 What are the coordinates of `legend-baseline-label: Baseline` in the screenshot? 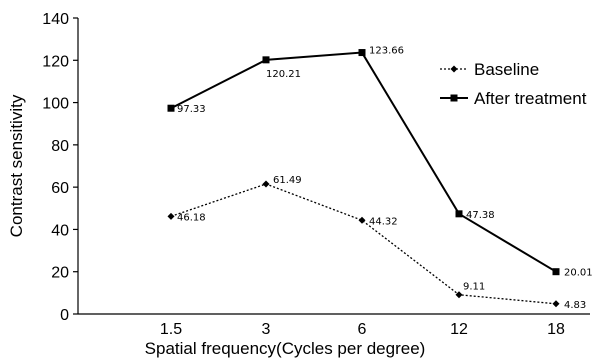 It's located at (506, 69).